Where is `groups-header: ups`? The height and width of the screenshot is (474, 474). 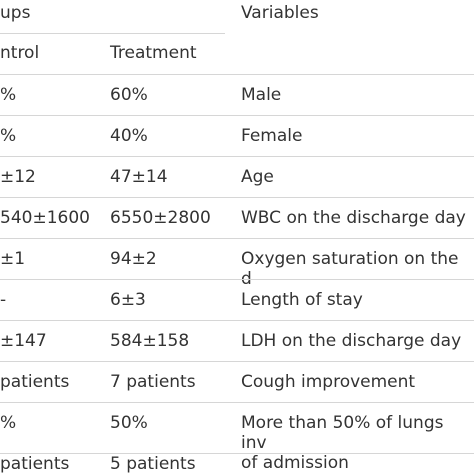
groups-header: ups is located at coordinates (15, 13).